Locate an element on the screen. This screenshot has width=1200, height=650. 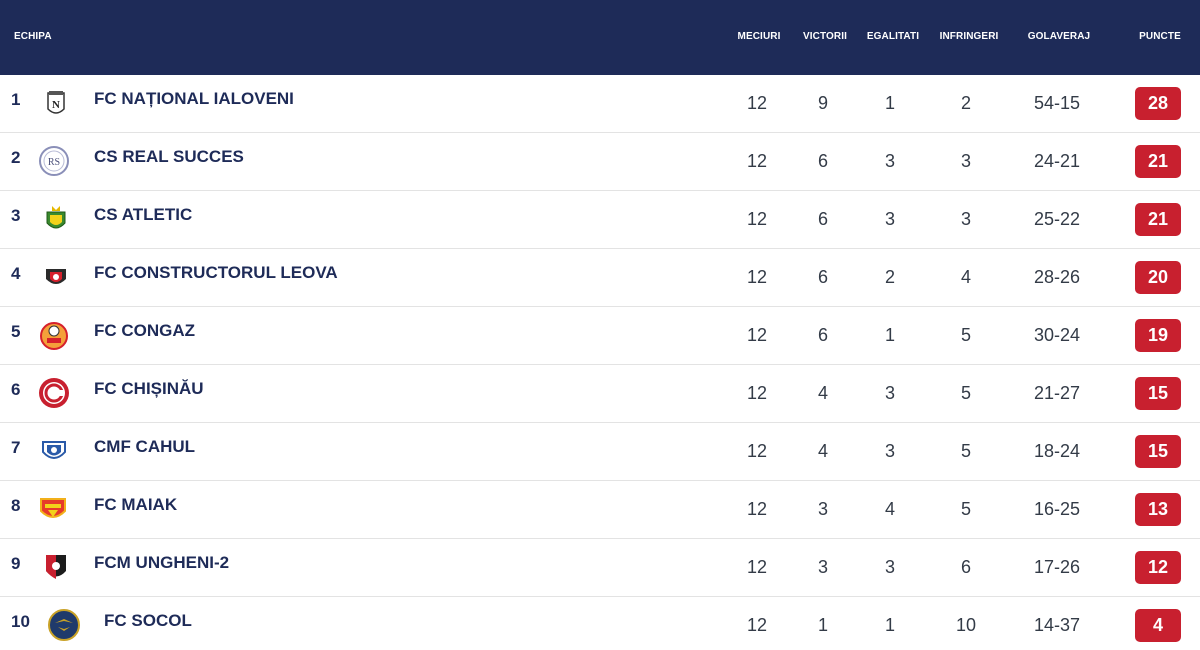
maiak-crest-icon is located at coordinates (53, 508).